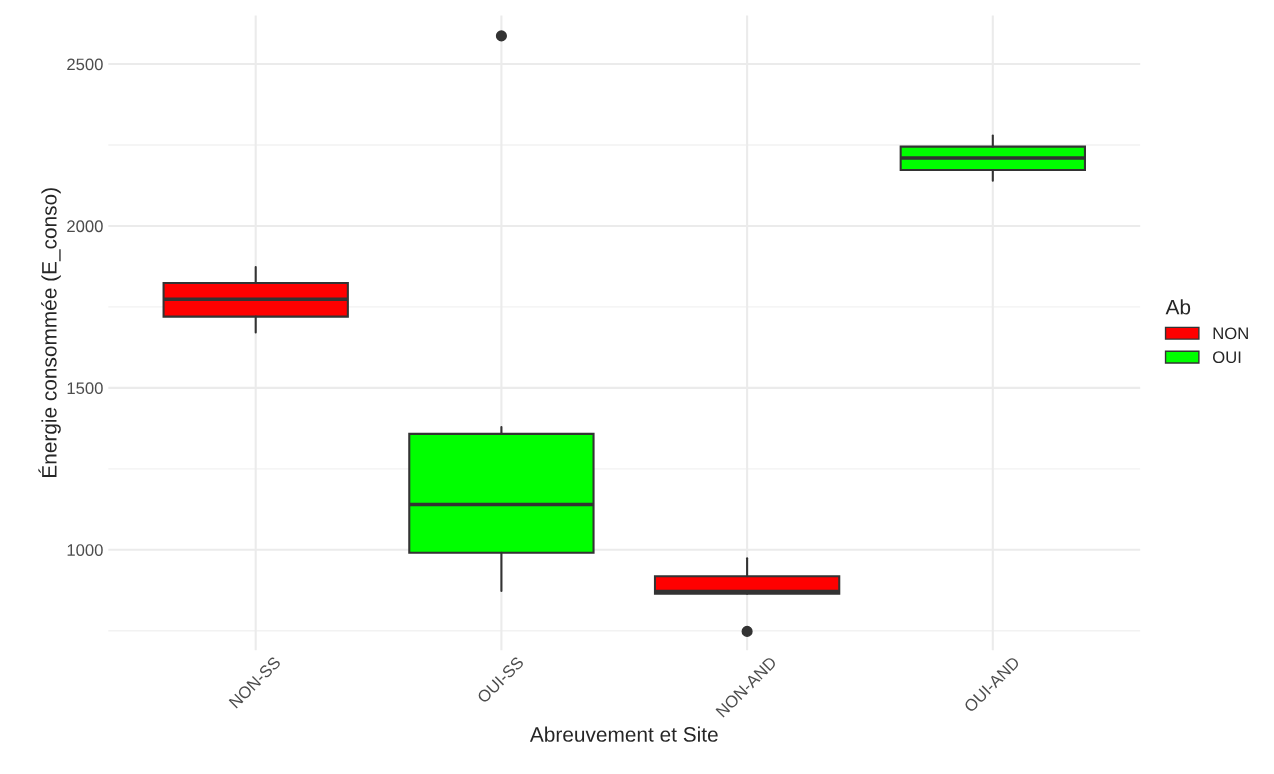  Describe the element at coordinates (1230, 333) in the screenshot. I see `legend-label: NON` at that location.